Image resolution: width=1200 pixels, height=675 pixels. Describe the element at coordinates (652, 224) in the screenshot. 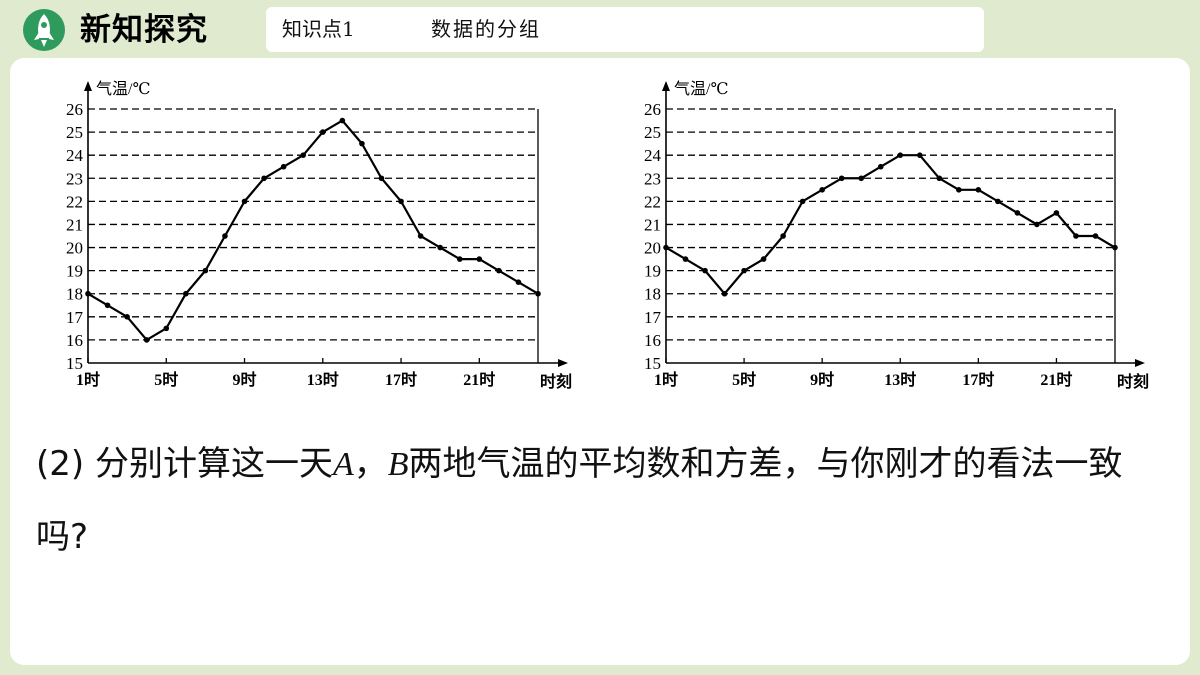

I see `chart-b-y-tick-label: 21` at that location.